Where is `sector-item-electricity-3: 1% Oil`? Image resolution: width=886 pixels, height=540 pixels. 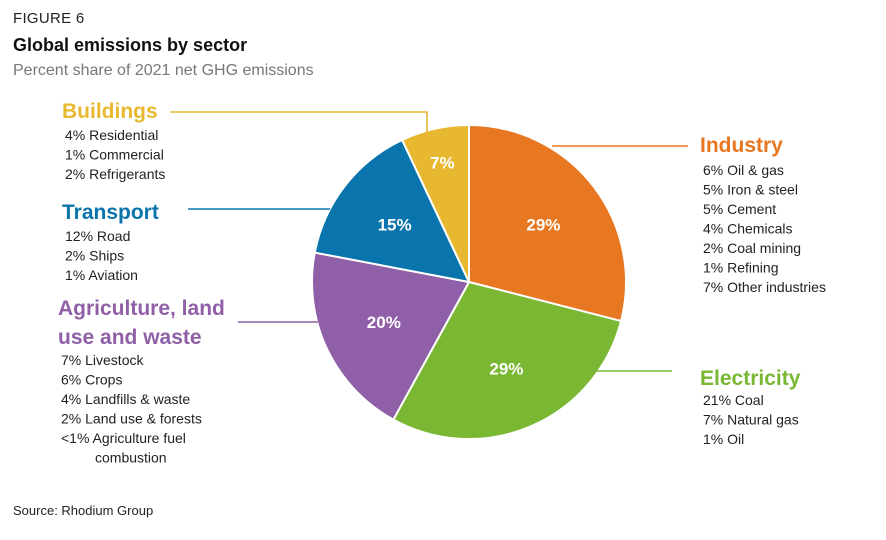
sector-item-electricity-3: 1% Oil is located at coordinates (723, 439).